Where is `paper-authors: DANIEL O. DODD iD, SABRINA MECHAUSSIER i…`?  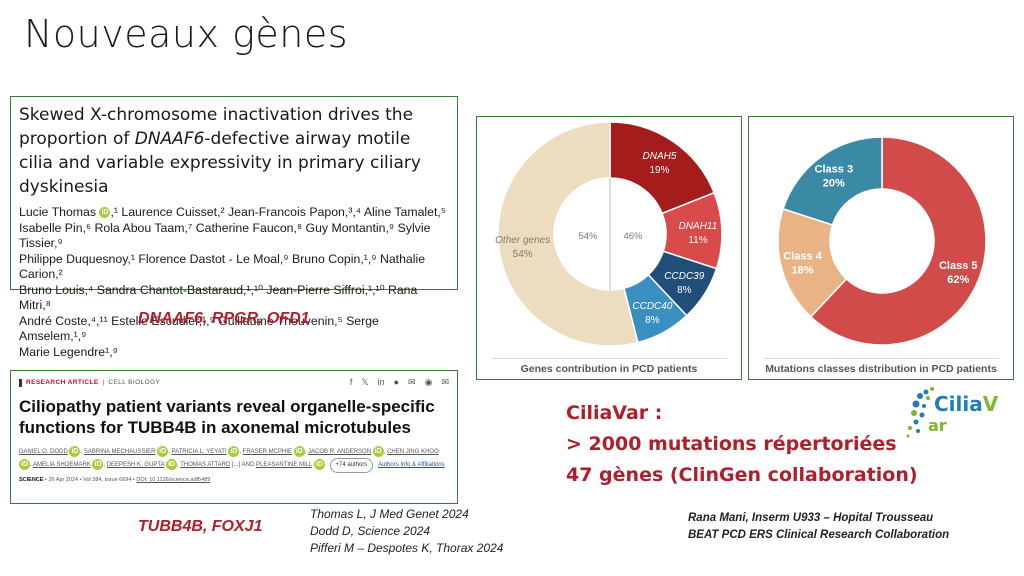 paper-authors: DANIEL O. DODD iD, SABRINA MECHAUSSIER i… is located at coordinates (234, 460).